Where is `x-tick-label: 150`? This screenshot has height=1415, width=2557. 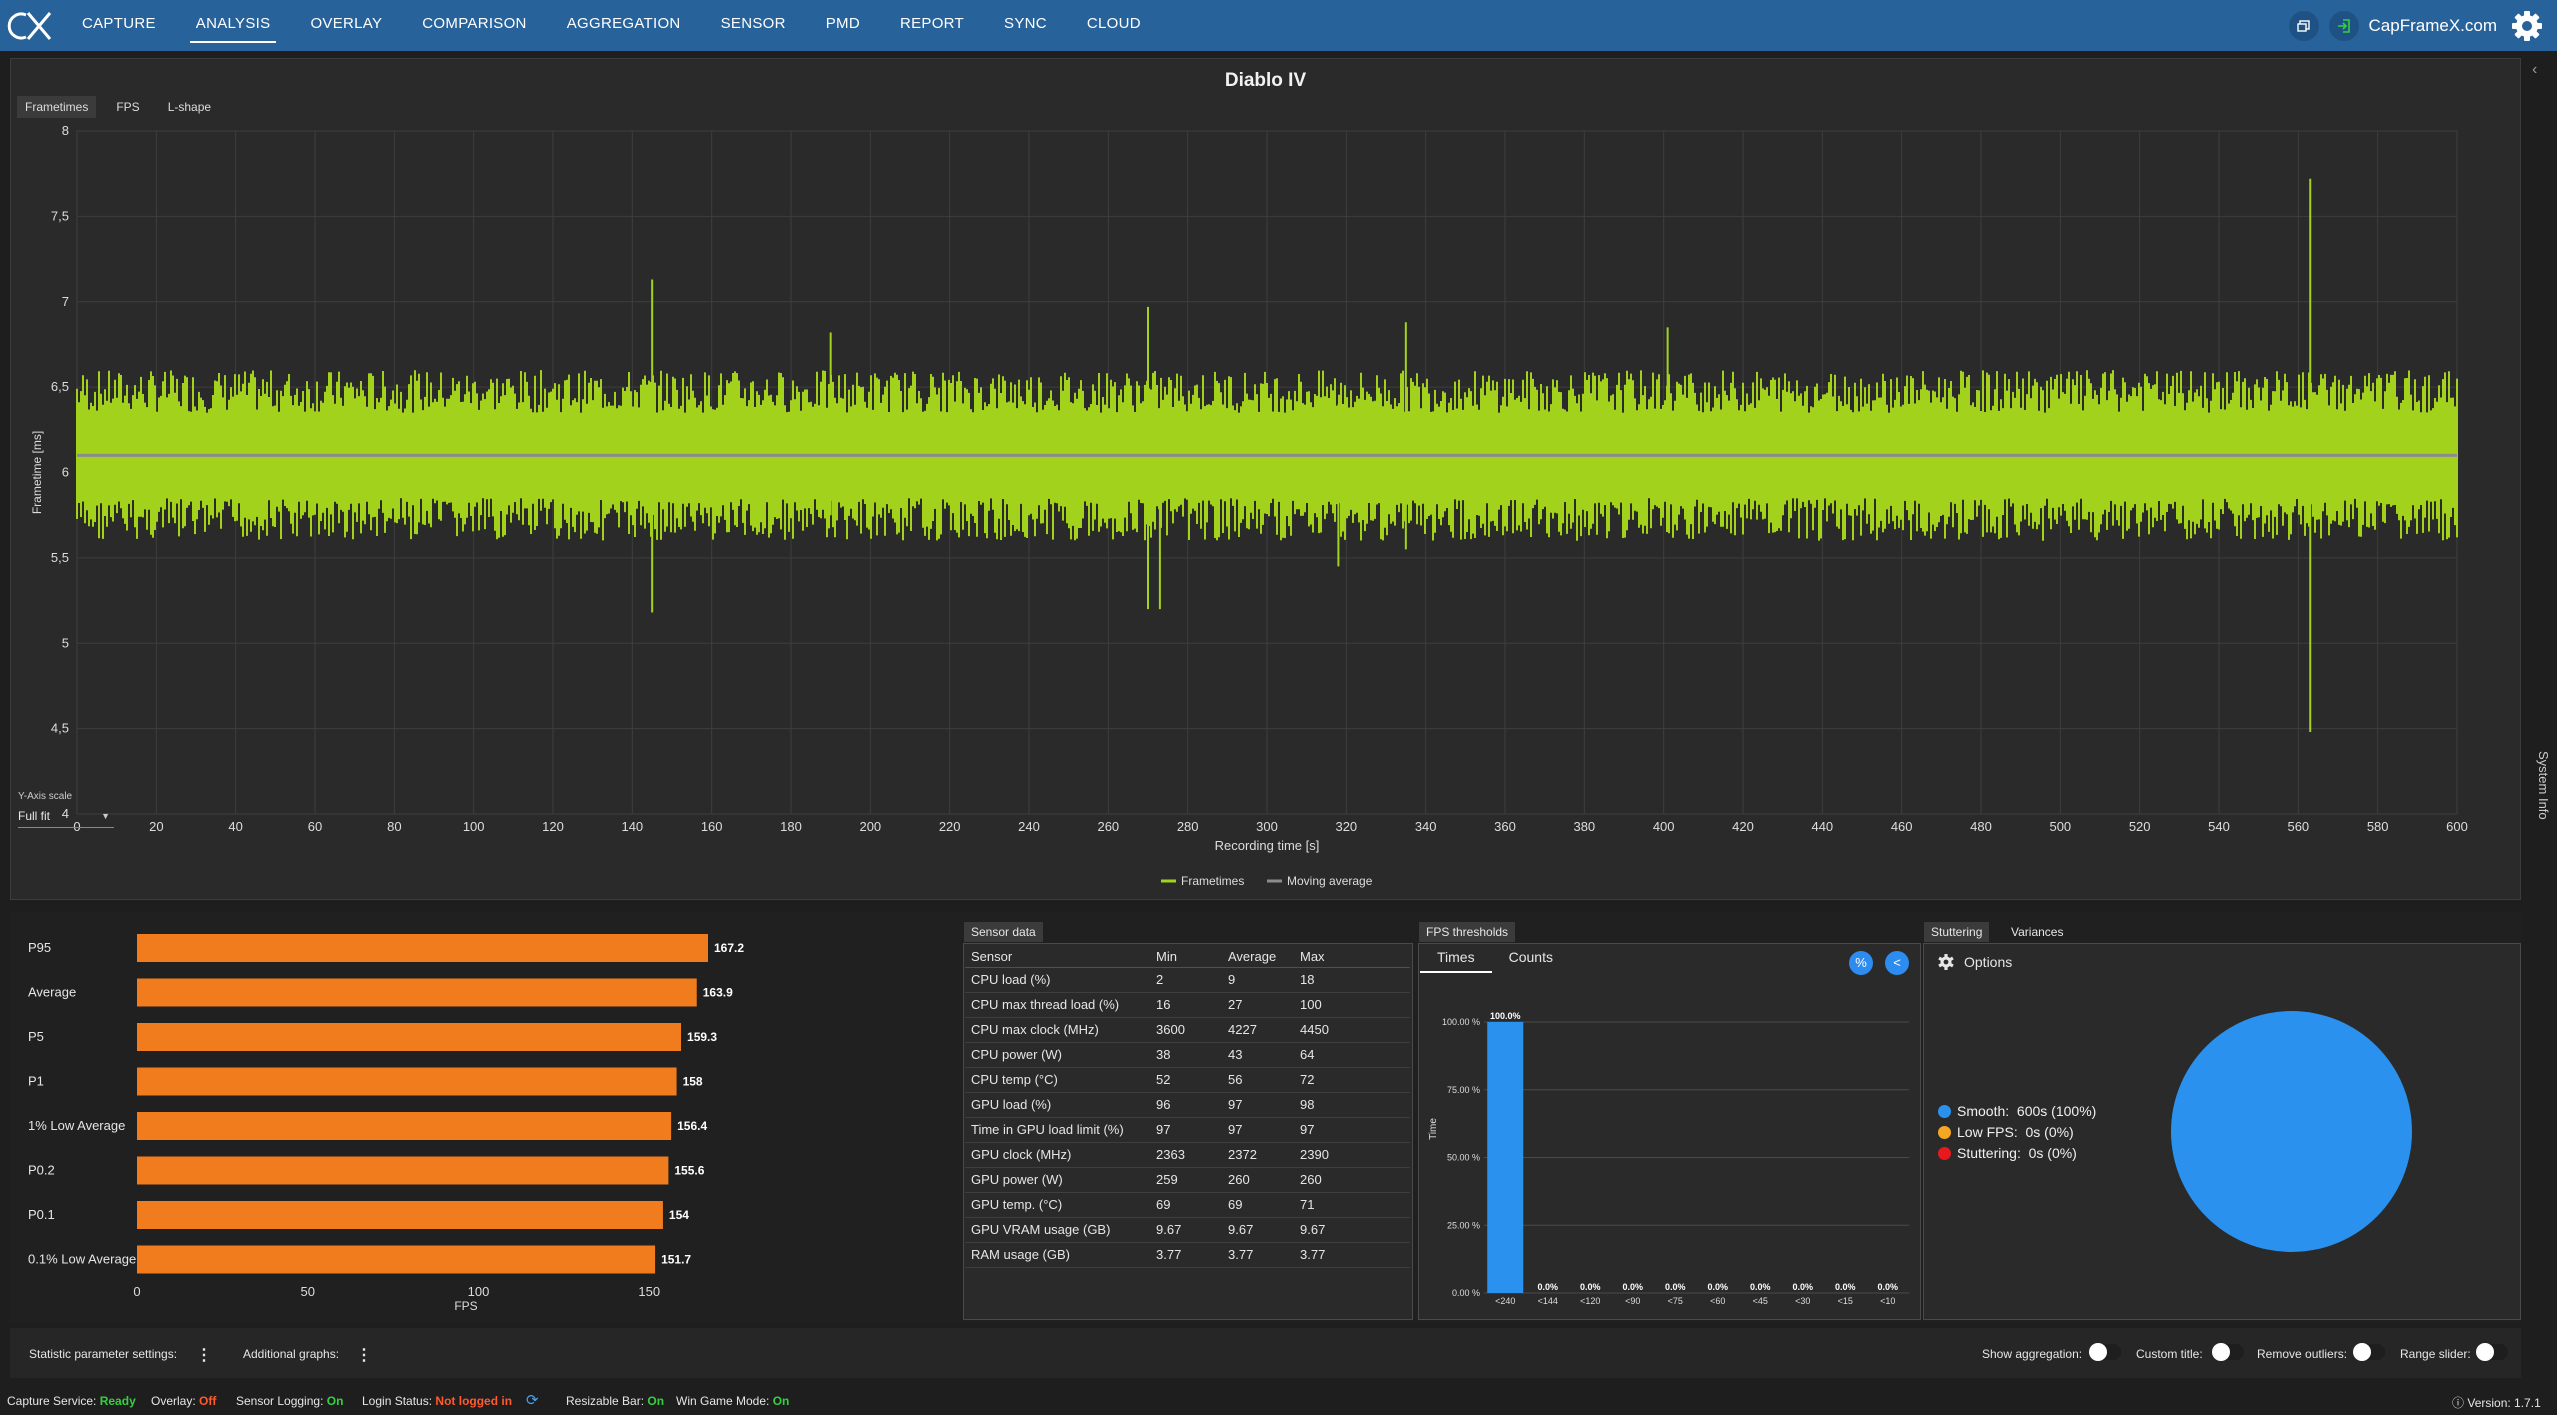
x-tick-label: 150 is located at coordinates (649, 1291).